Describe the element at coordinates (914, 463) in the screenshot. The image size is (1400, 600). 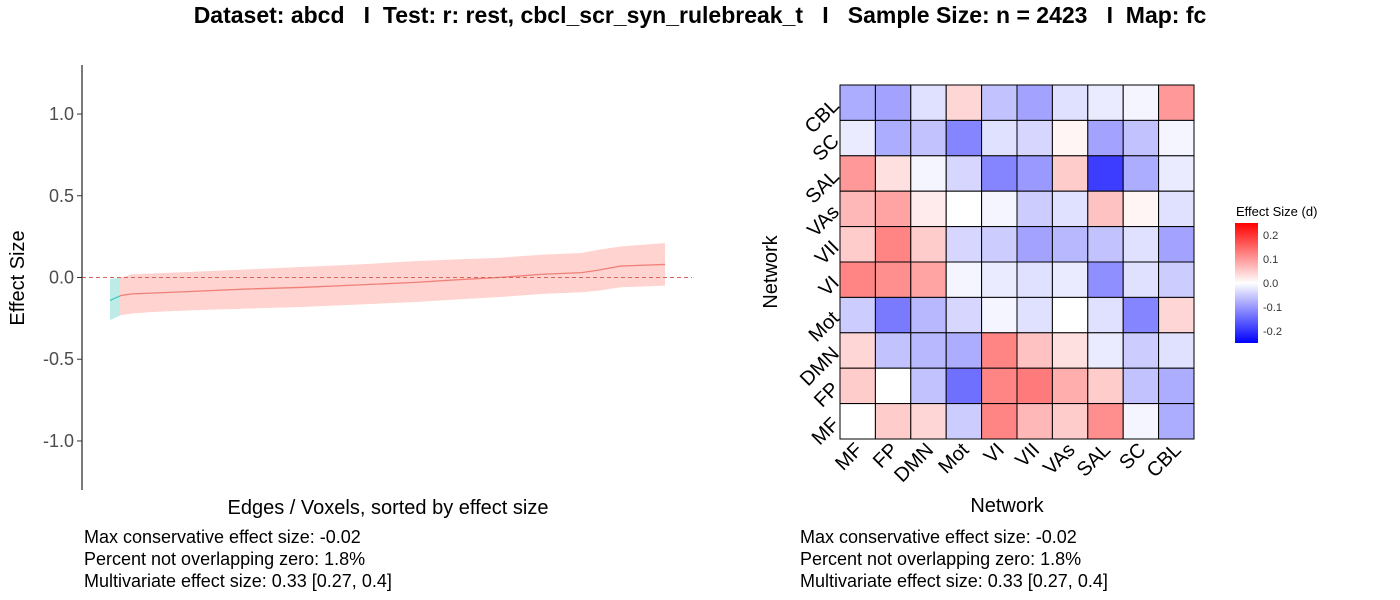
I see `heatmap-x-tick-label: DMN` at that location.